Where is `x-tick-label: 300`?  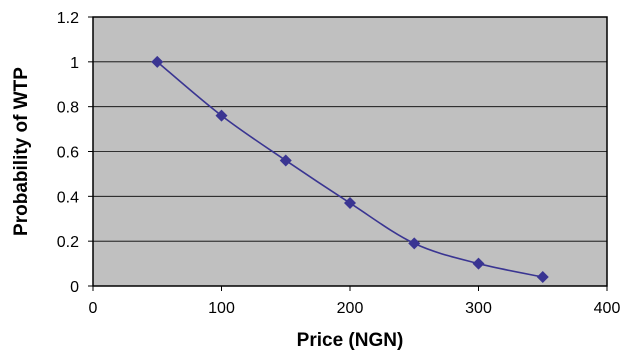
x-tick-label: 300 is located at coordinates (478, 308).